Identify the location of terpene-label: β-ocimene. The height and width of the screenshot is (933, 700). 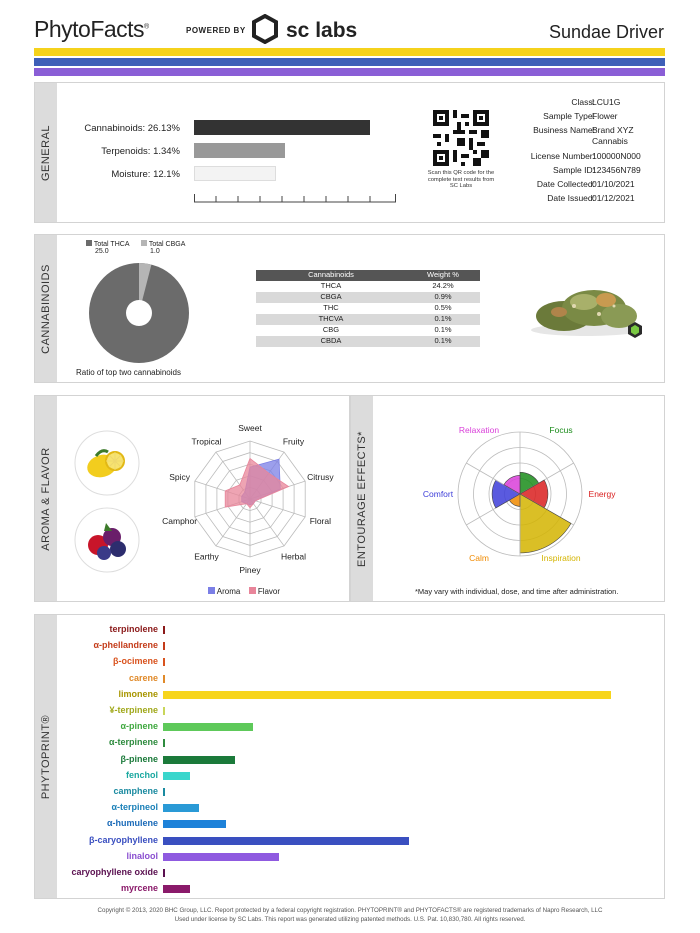
(135, 661).